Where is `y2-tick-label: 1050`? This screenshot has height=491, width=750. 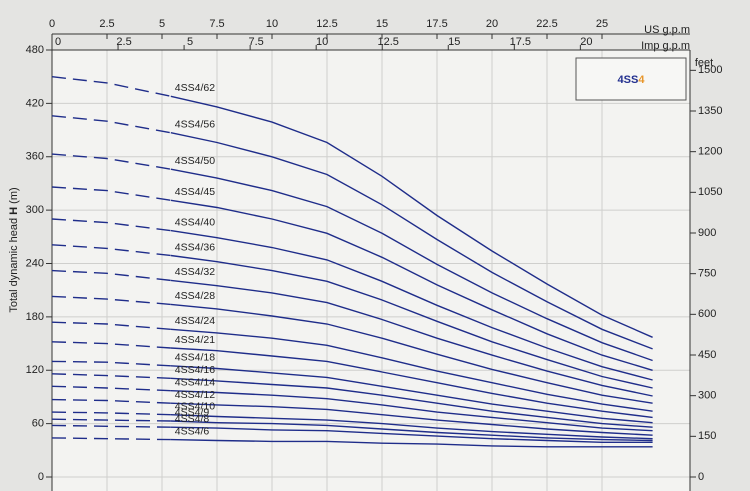 y2-tick-label: 1050 is located at coordinates (710, 192).